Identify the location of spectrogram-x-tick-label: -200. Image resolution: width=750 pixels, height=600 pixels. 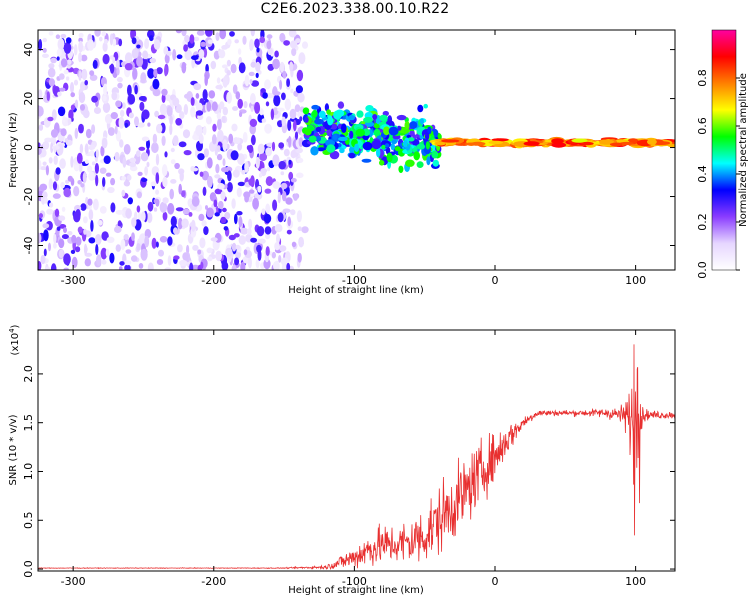
(213, 280).